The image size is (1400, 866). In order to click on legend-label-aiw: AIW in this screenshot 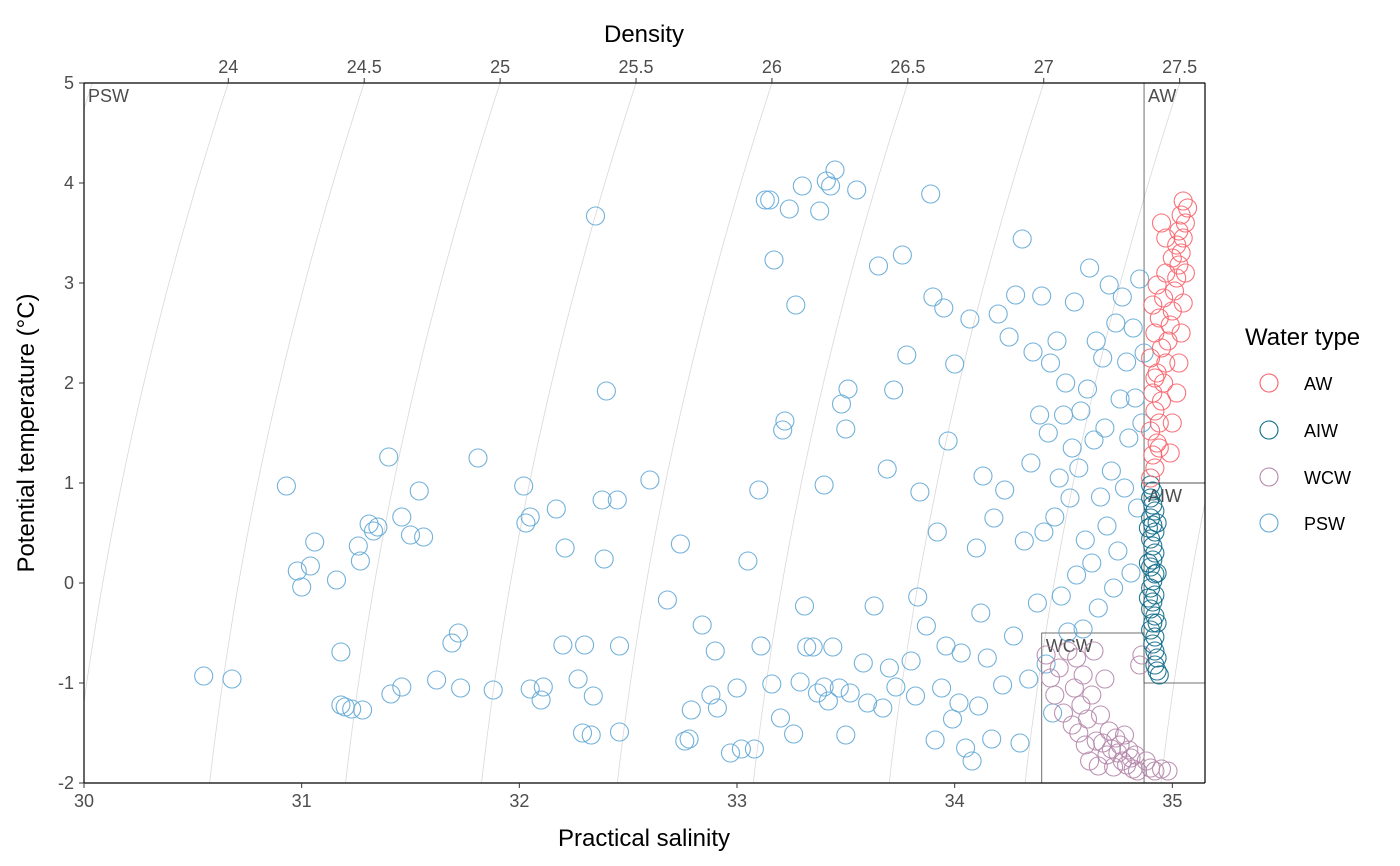, I will do `click(1321, 431)`.